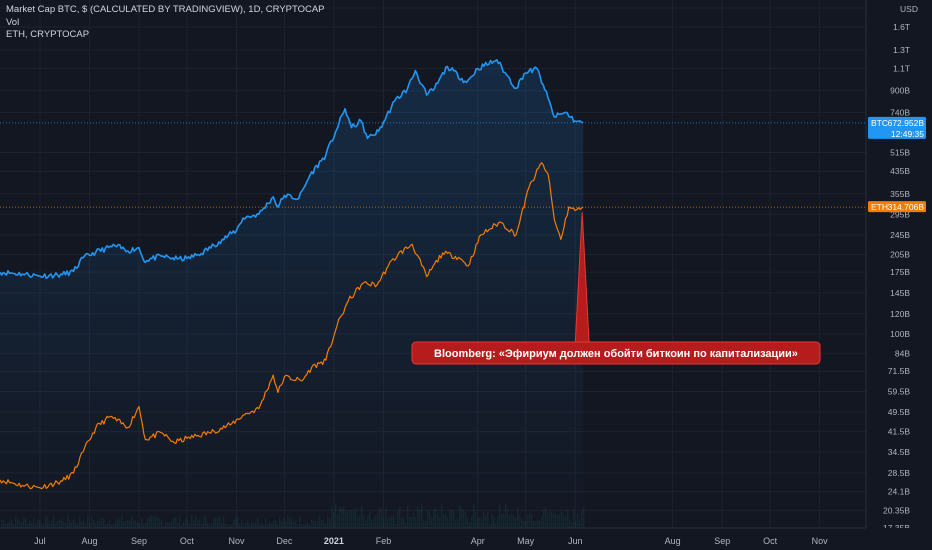 This screenshot has width=932, height=550. I want to click on y-tick-label: 145B, so click(900, 293).